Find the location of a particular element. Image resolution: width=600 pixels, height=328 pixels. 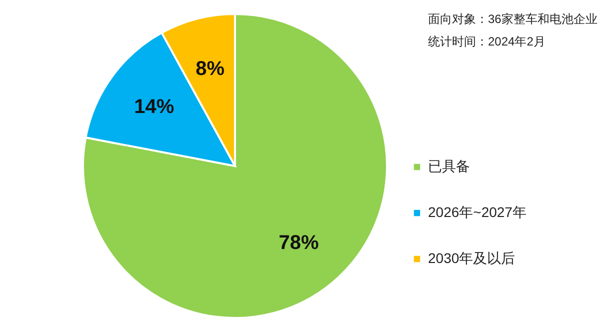

legend-label: 已具备 is located at coordinates (449, 166).